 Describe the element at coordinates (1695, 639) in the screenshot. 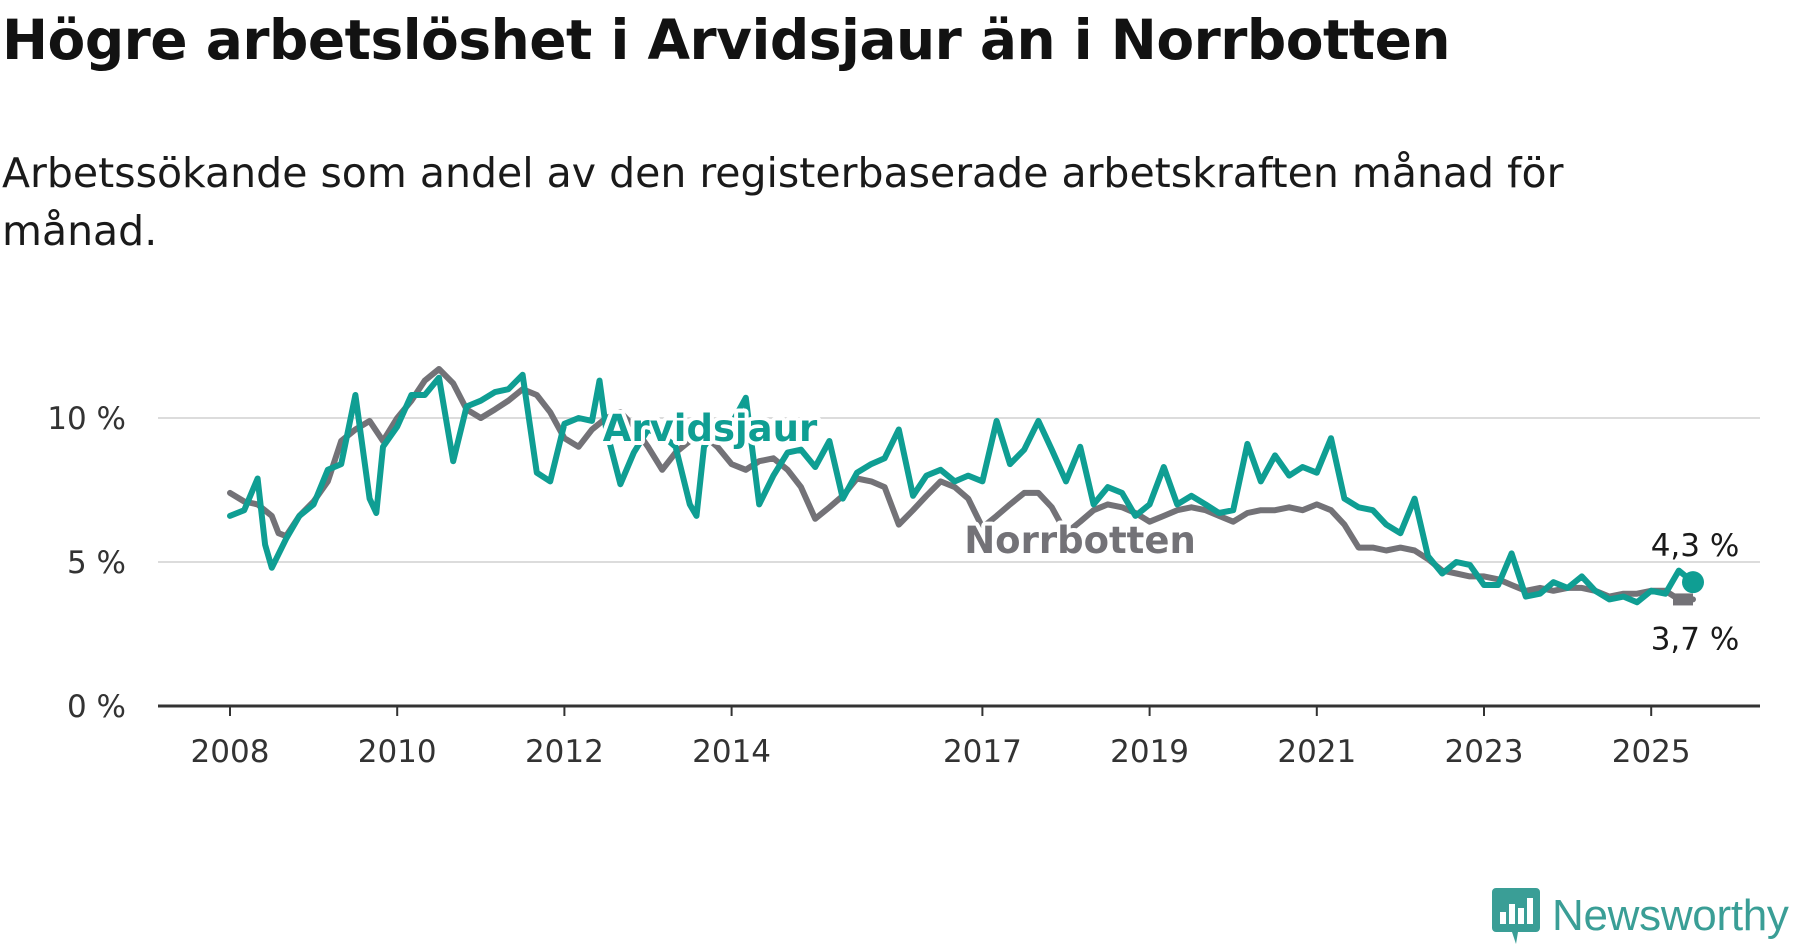

I see `end-label-norrbotten: 3,7 %` at that location.